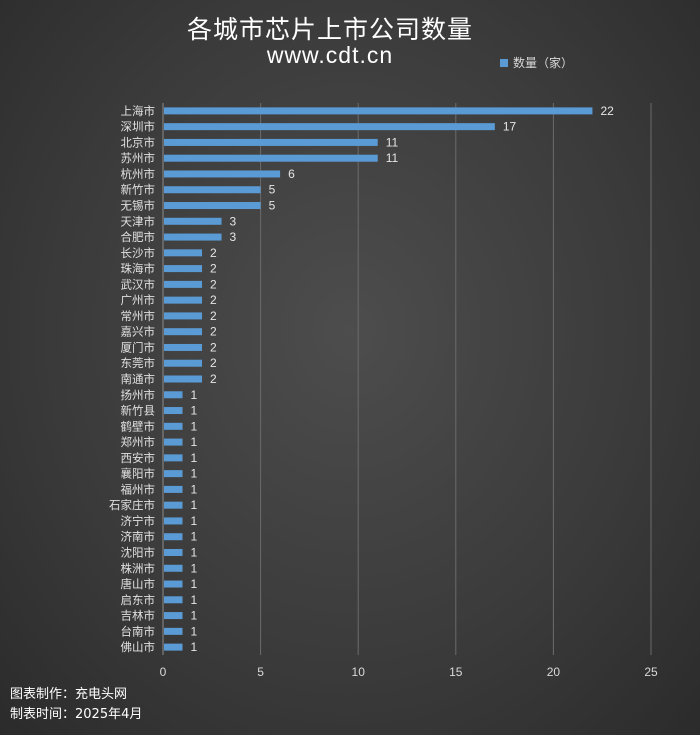 The image size is (700, 735). What do you see at coordinates (163, 672) in the screenshot?
I see `x-tick-label: 0` at bounding box center [163, 672].